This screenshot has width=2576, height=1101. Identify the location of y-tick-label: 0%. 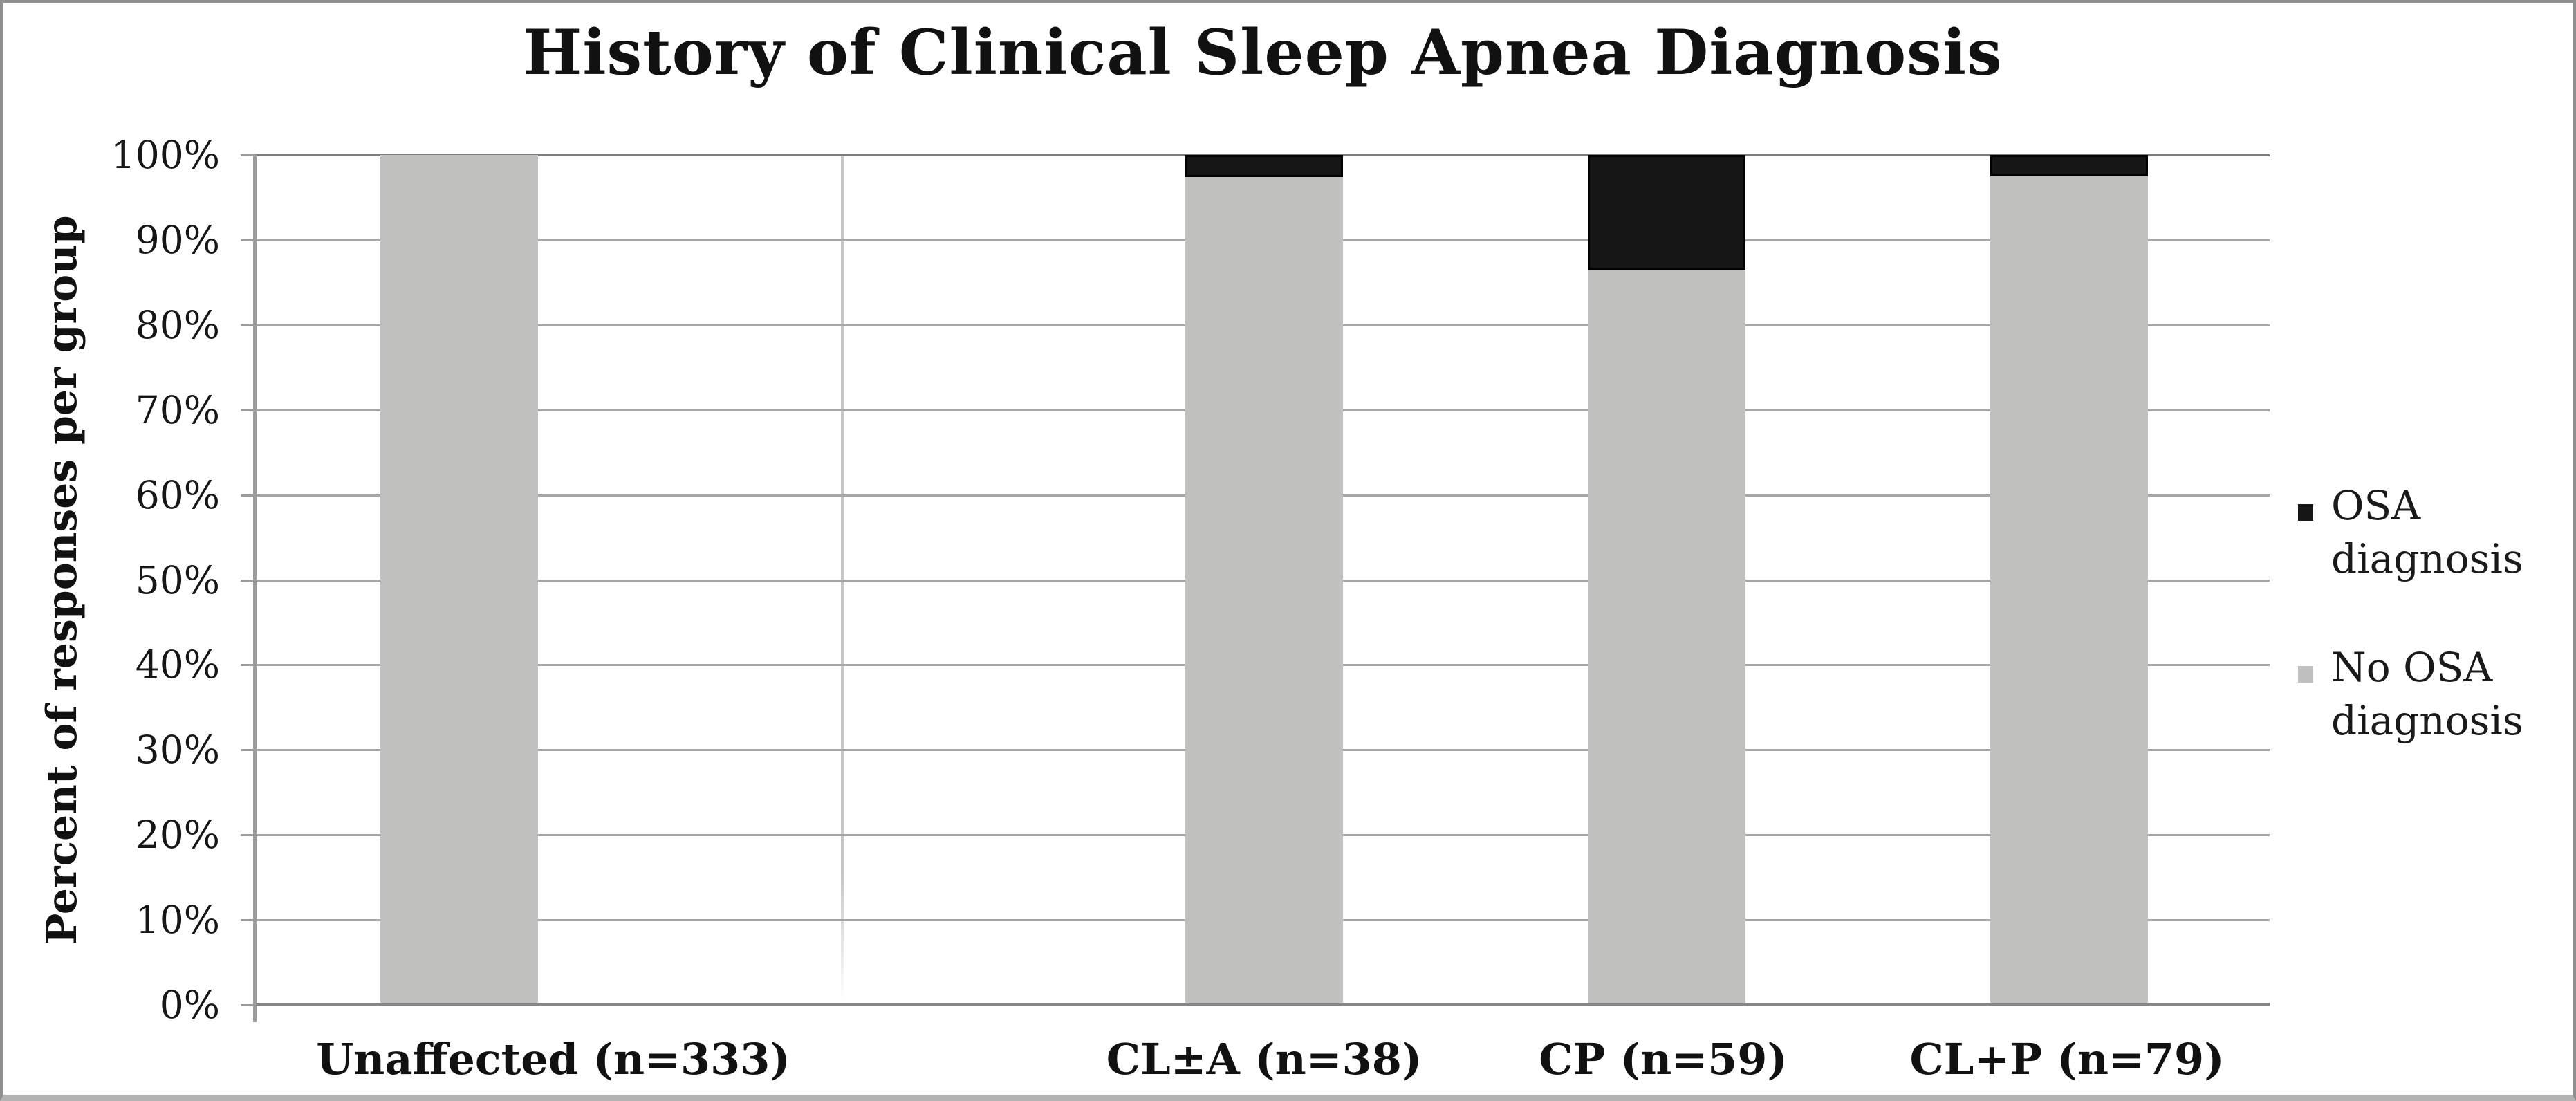
(190, 1005).